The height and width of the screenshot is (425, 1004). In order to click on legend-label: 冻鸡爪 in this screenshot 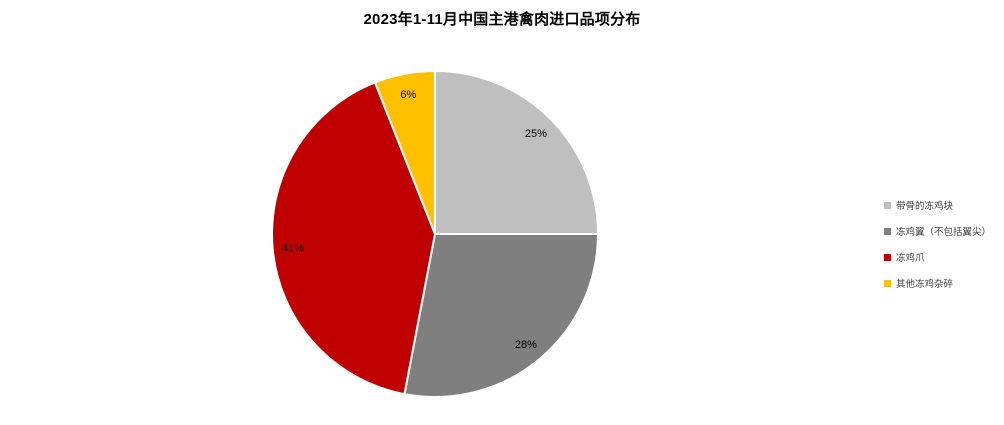, I will do `click(910, 258)`.